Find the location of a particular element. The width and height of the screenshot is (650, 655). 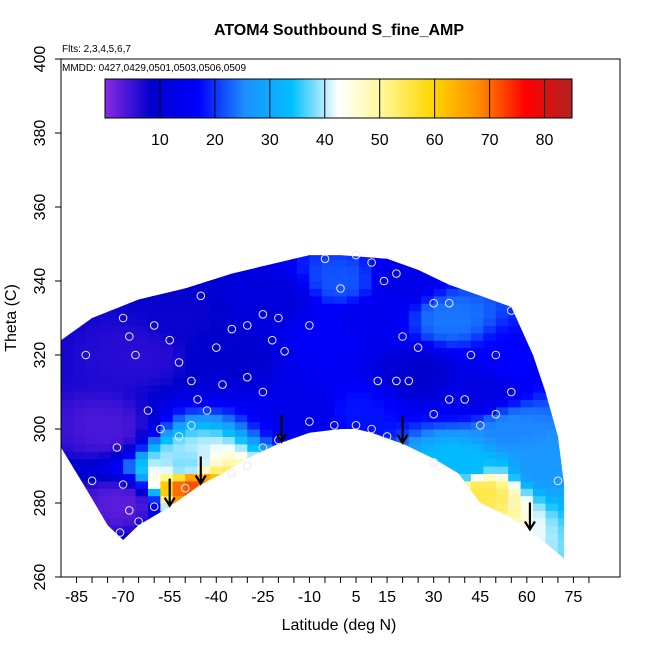

y-tick-label: 400 is located at coordinates (40, 59).